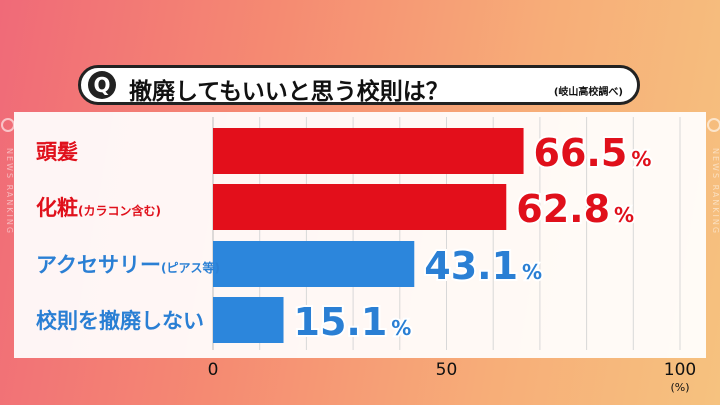 The height and width of the screenshot is (405, 720). I want to click on x-tick-label: 0, so click(213, 370).